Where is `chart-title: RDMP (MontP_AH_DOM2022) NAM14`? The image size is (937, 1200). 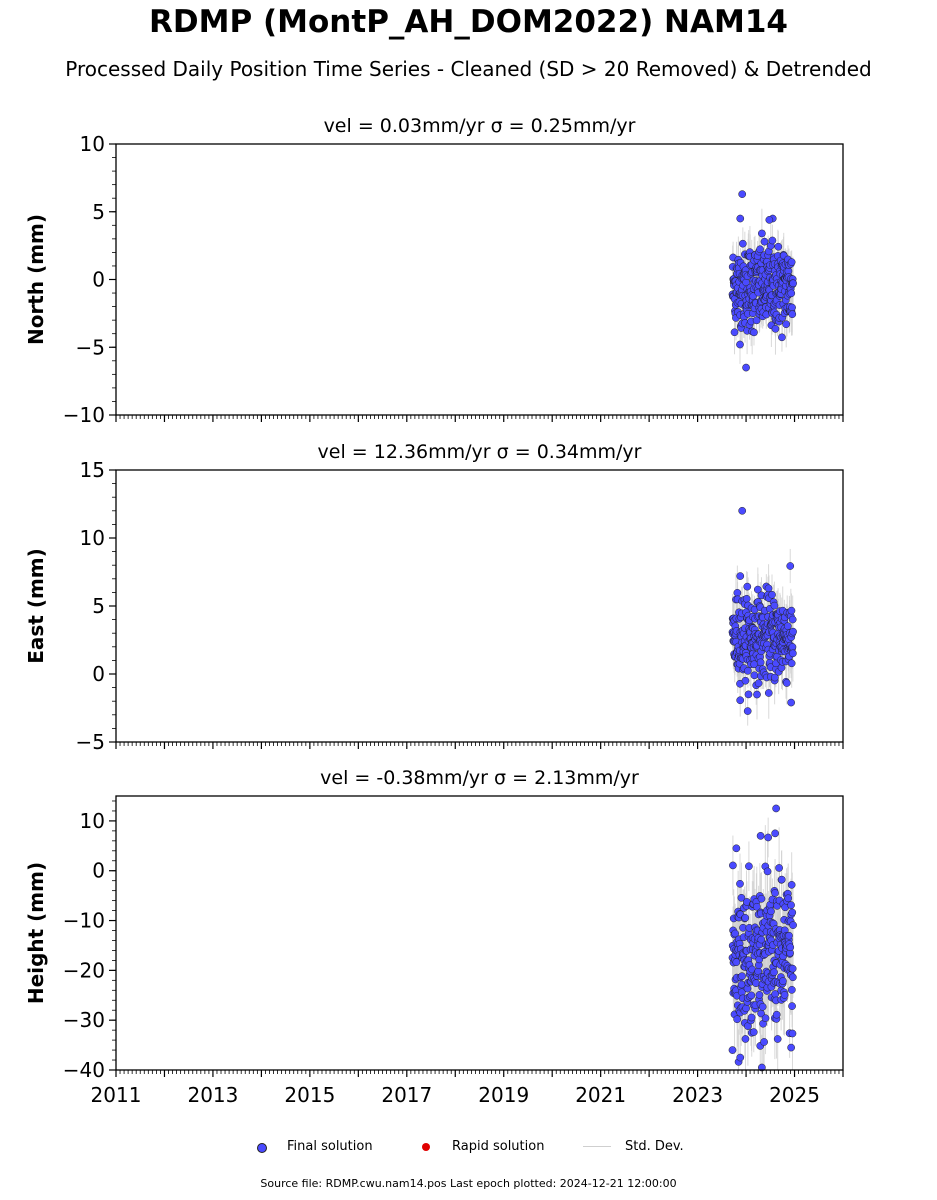 chart-title: RDMP (MontP_AH_DOM2022) NAM14 is located at coordinates (468, 22).